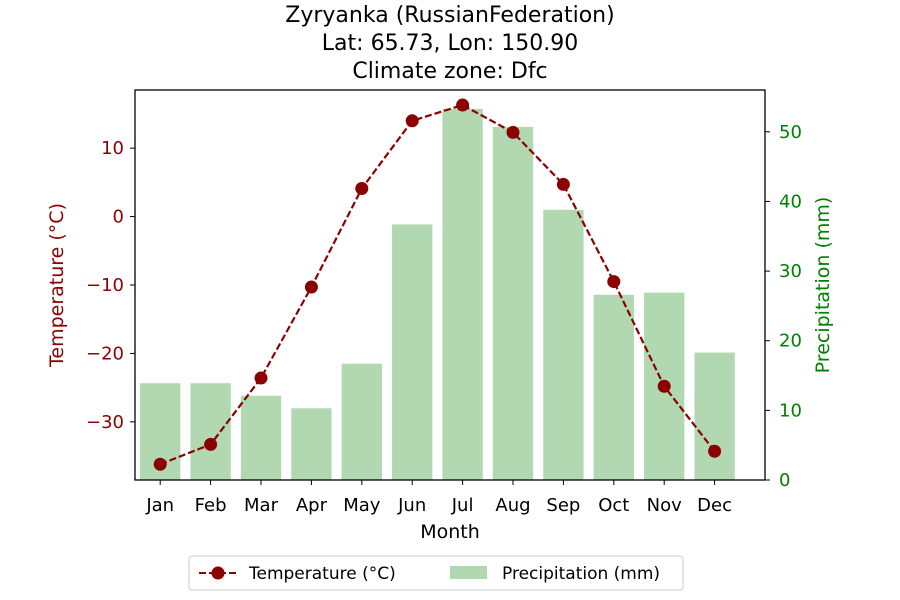 The height and width of the screenshot is (600, 900). I want to click on right-tick-label-1: 10, so click(790, 410).